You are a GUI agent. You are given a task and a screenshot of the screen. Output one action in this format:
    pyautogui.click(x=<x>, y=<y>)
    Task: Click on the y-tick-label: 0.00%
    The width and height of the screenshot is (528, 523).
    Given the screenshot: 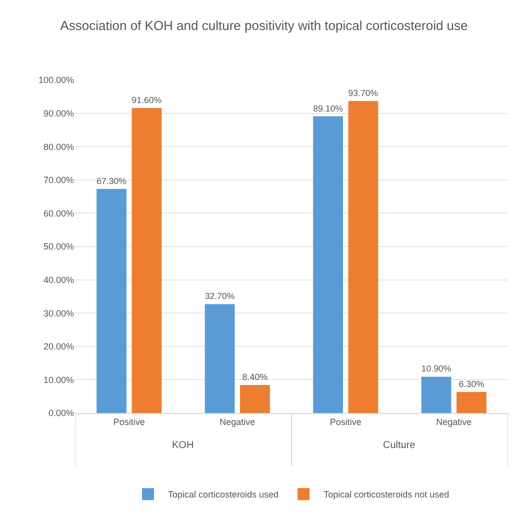 What is the action you would take?
    pyautogui.click(x=61, y=413)
    